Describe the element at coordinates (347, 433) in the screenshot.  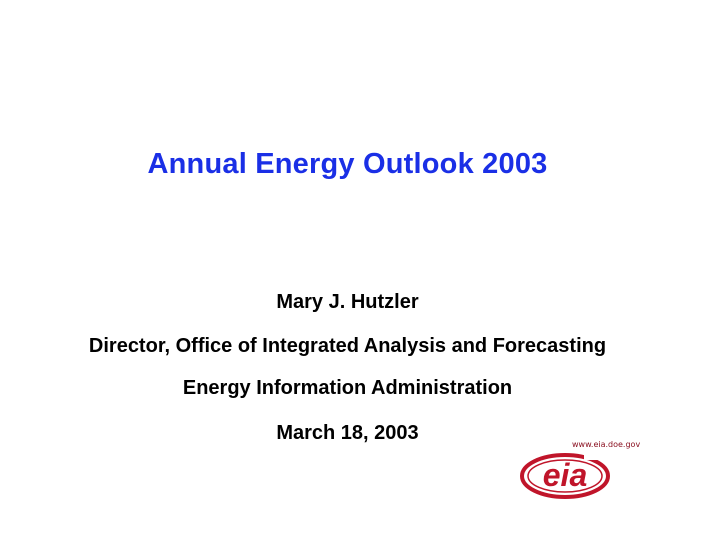
I see `presentation-date: March 18, 2003` at that location.